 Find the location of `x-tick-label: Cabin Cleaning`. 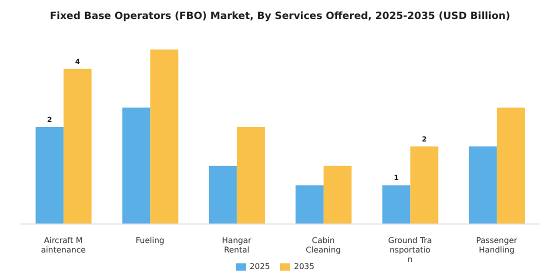

x-tick-label: Cabin Cleaning is located at coordinates (323, 245).